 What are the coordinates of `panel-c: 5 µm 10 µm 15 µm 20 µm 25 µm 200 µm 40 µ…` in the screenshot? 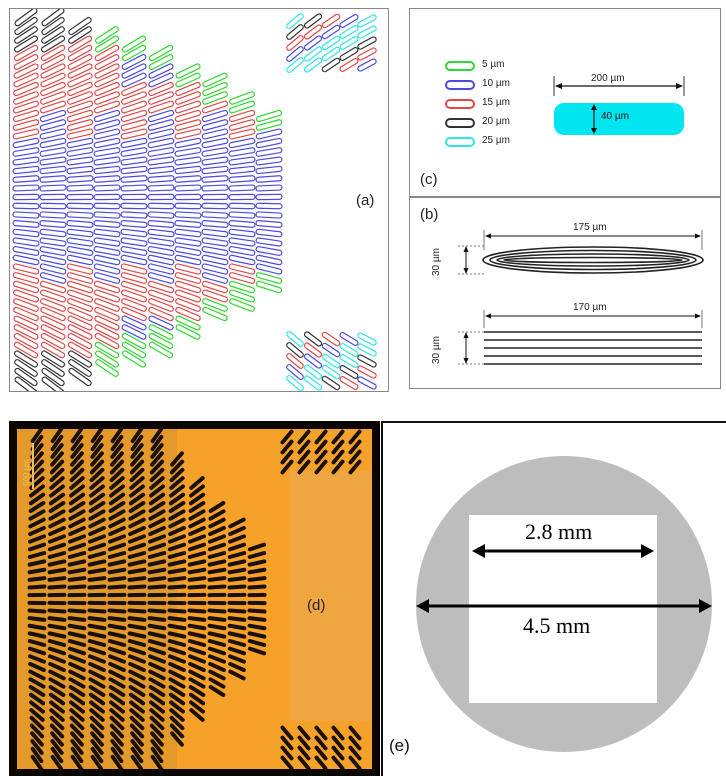 It's located at (565, 102).